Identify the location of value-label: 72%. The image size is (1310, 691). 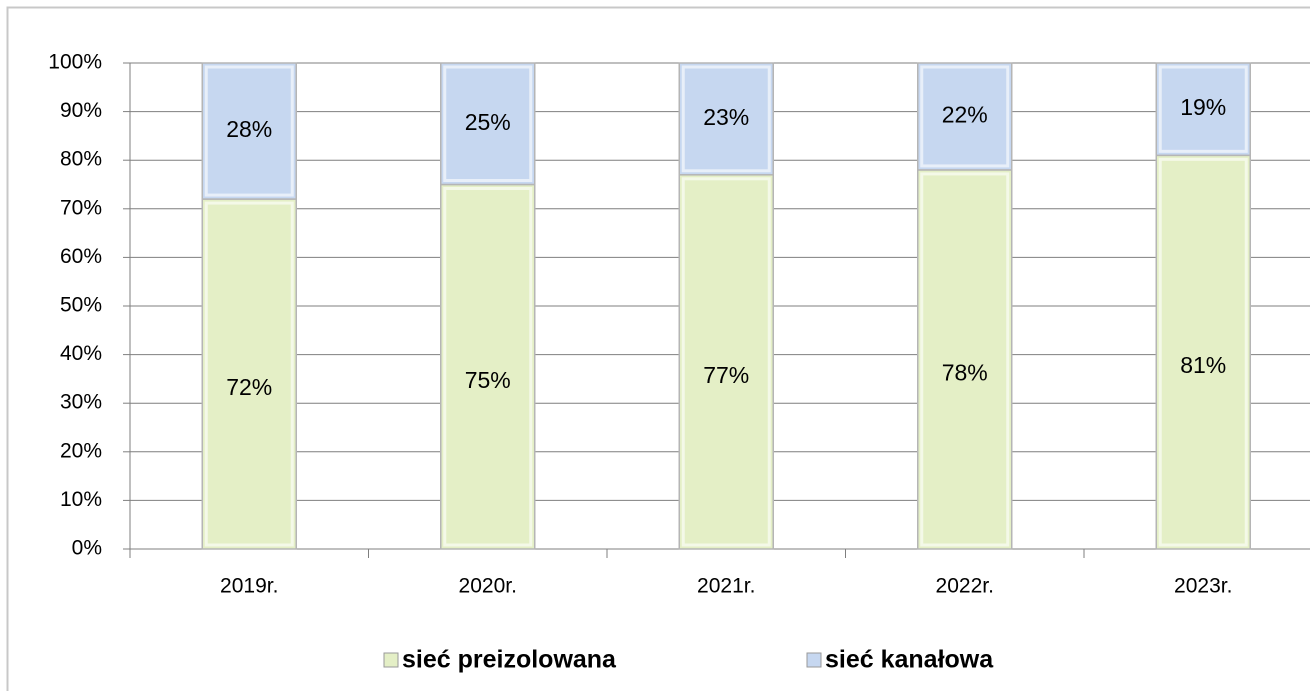
(249, 387).